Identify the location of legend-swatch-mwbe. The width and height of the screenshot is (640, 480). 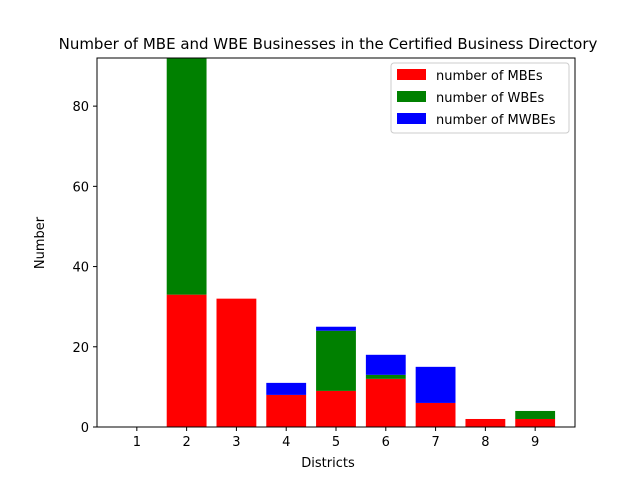
(411, 118).